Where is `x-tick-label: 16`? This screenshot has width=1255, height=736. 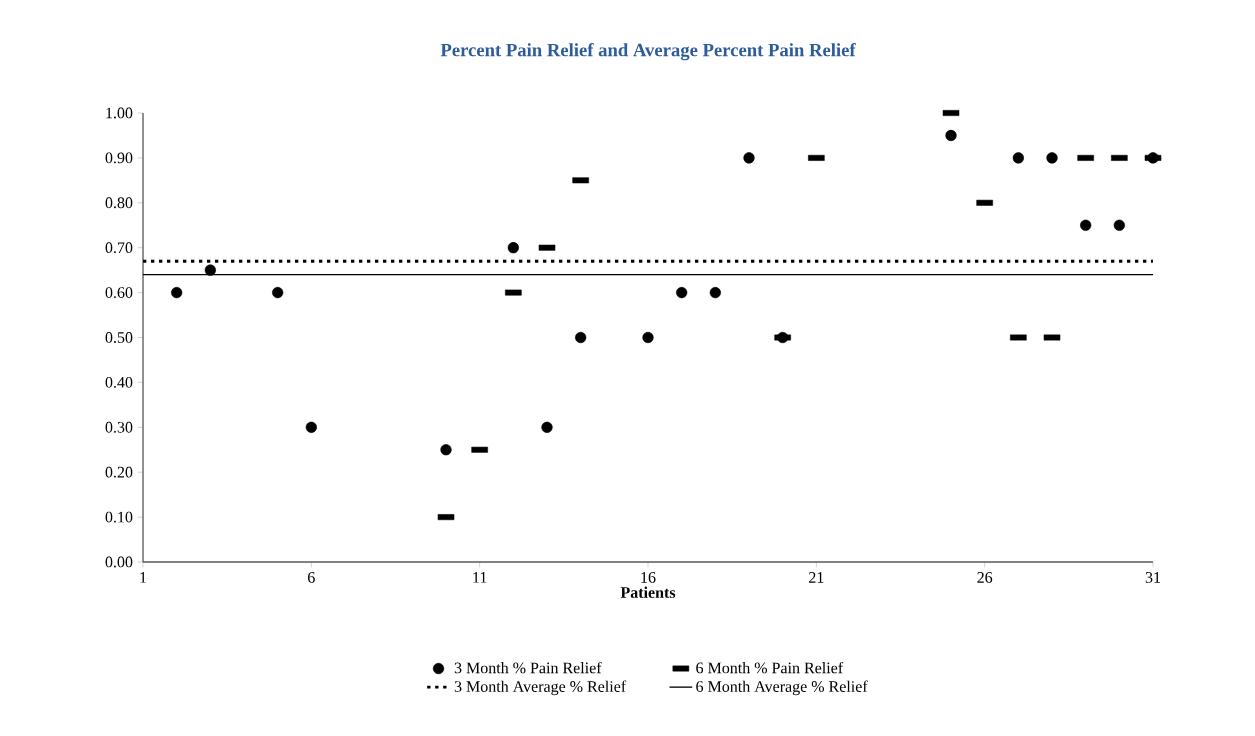
x-tick-label: 16 is located at coordinates (648, 577).